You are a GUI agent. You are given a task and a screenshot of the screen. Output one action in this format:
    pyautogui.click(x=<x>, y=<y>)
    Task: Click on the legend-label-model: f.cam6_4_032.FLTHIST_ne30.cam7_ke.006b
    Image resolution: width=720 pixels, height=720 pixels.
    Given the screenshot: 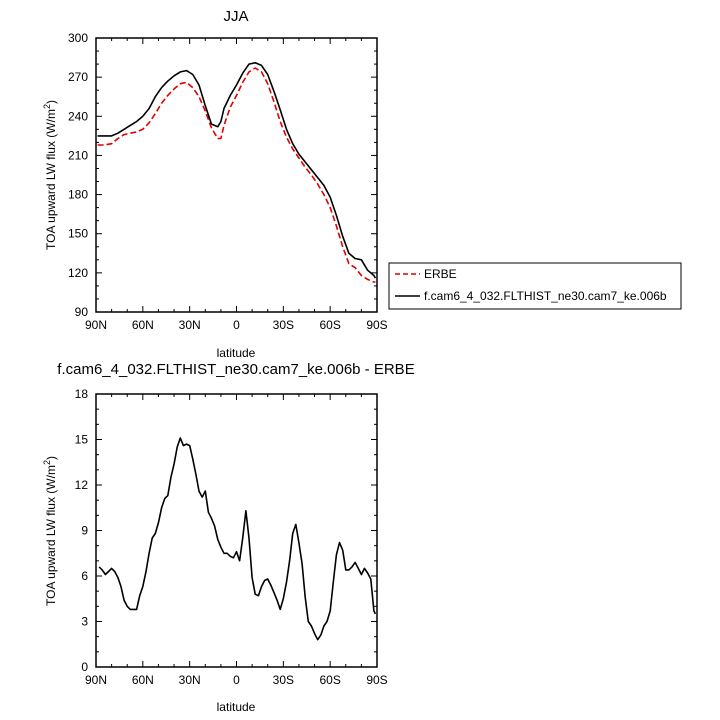 What is the action you would take?
    pyautogui.click(x=545, y=296)
    